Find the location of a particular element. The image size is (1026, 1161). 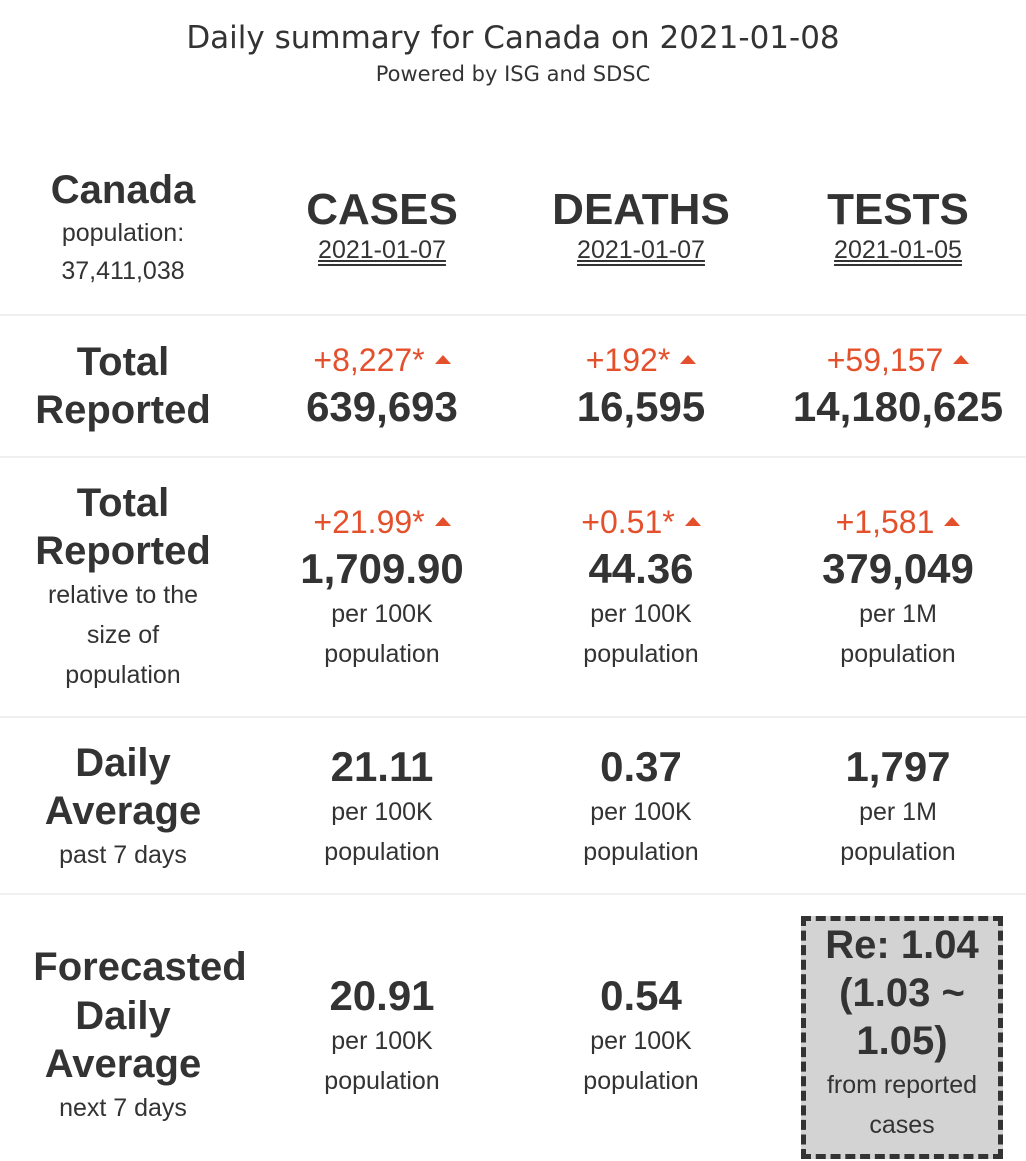

row-label-line: Forecasted is located at coordinates (140, 967).